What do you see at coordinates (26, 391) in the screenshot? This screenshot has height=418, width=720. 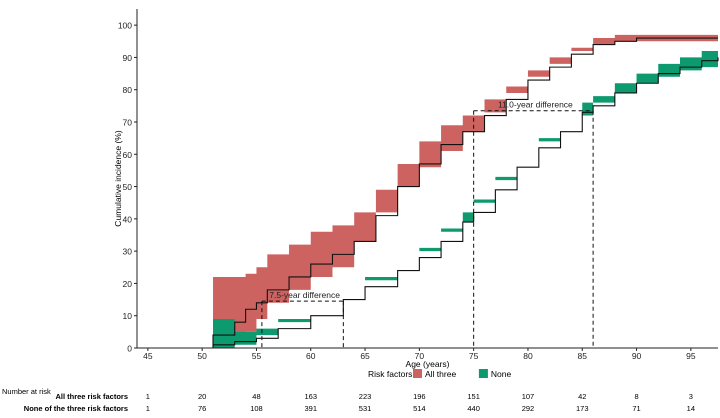 I see `risk-table-title: Number at risk` at bounding box center [26, 391].